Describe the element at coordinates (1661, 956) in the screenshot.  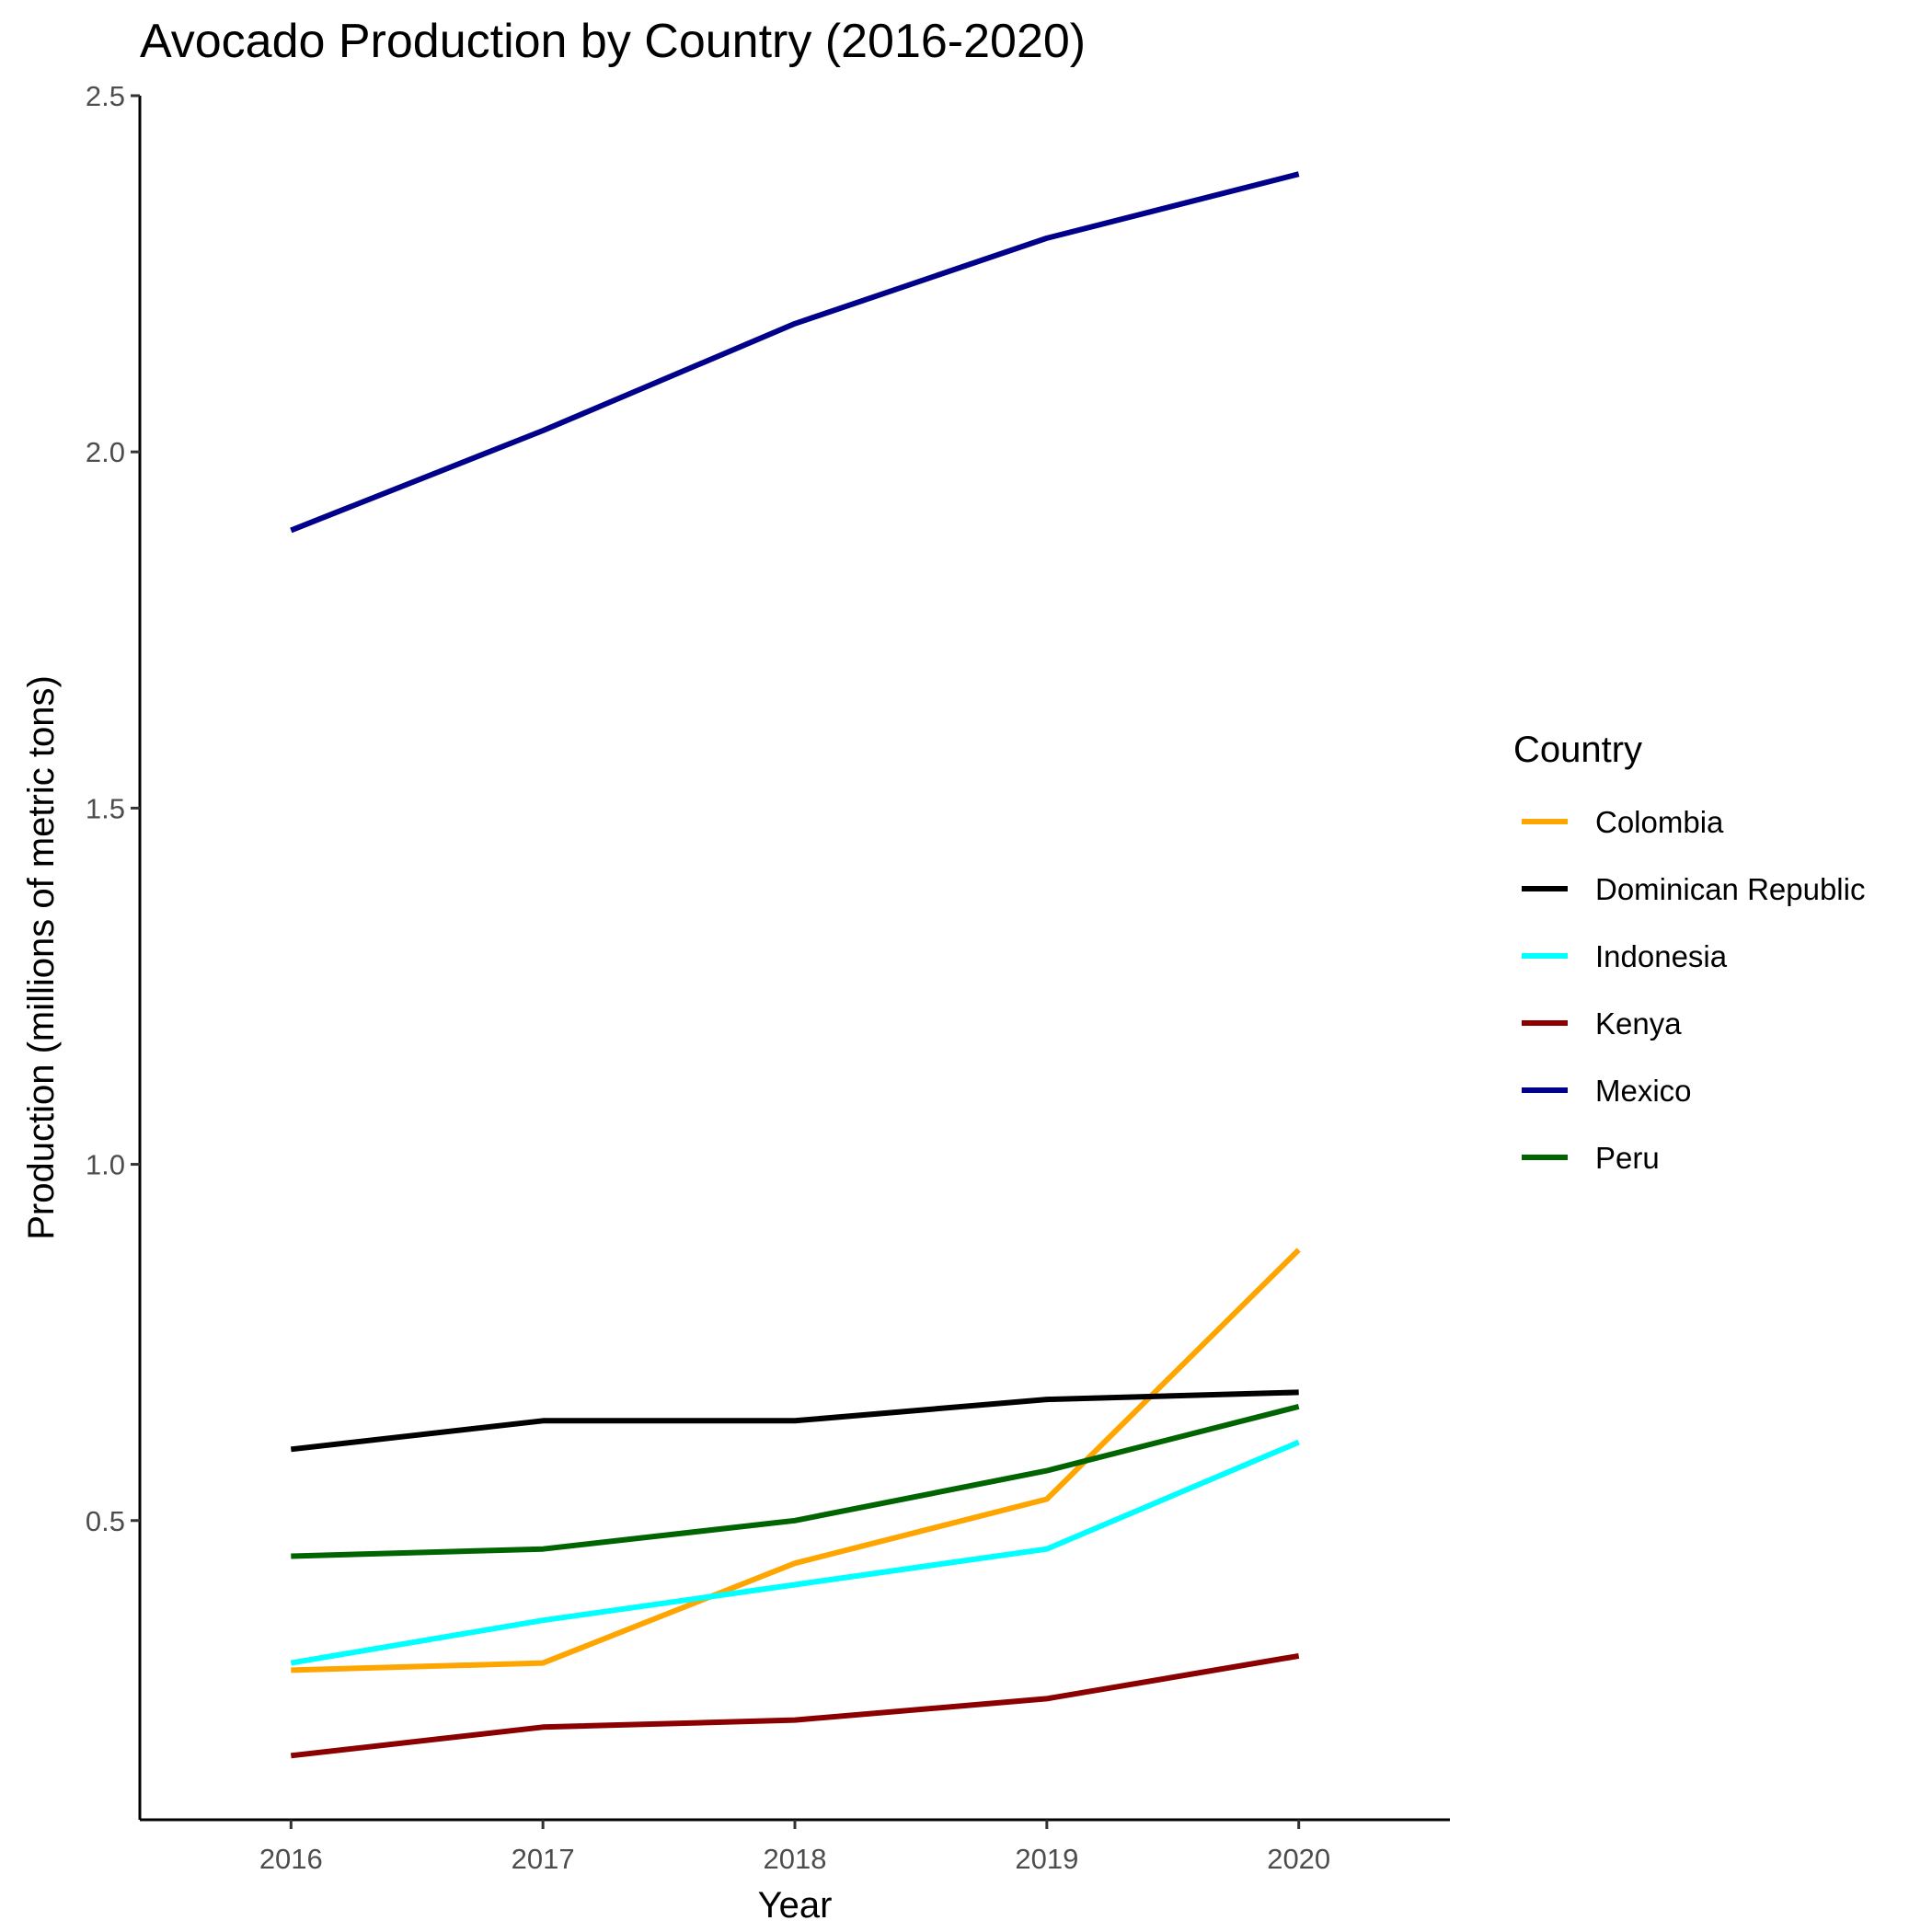
I see `legend-label-indonesia: Indonesia` at that location.